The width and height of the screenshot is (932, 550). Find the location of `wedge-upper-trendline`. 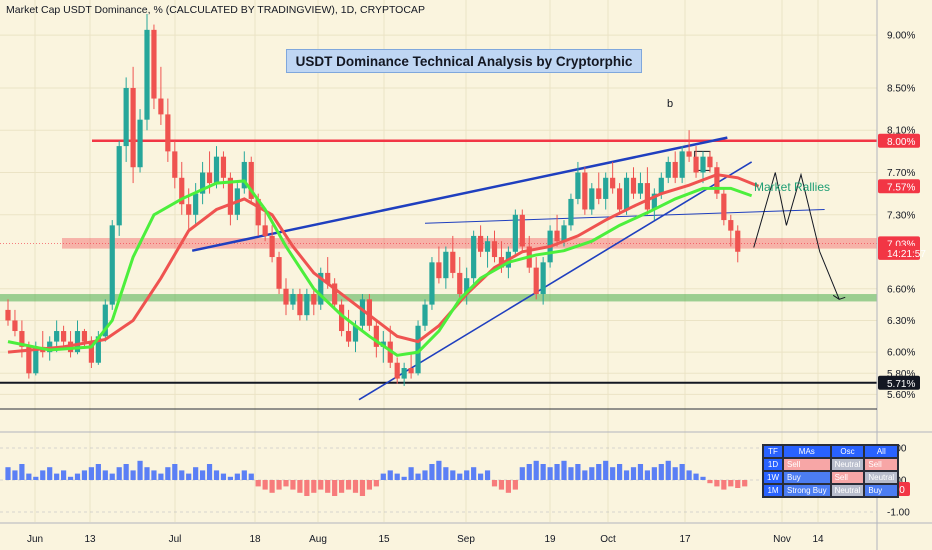

wedge-upper-trendline is located at coordinates (459, 194).